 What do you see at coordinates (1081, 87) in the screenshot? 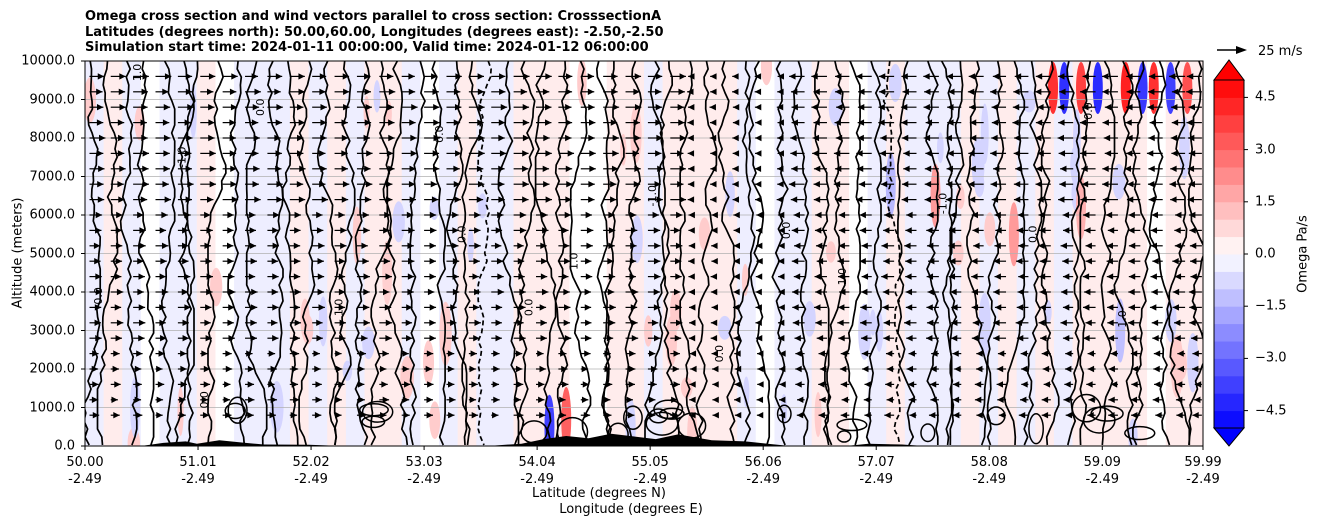
I see `strong-omega-patch` at bounding box center [1081, 87].